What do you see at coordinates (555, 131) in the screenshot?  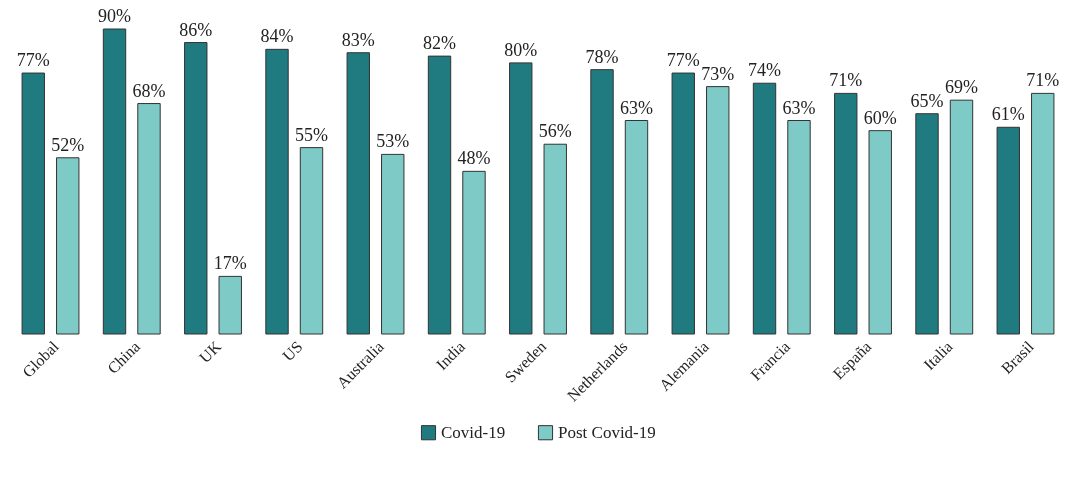 I see `data-label: 56%` at bounding box center [555, 131].